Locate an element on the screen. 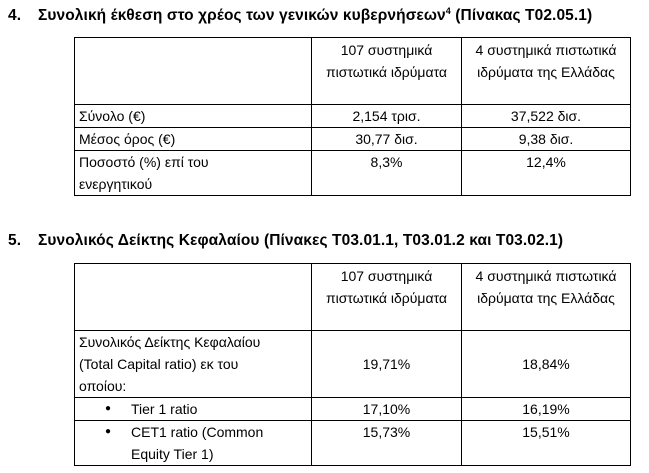 This screenshot has height=473, width=649. cell-value: 2,154 τρισ. is located at coordinates (386, 116).